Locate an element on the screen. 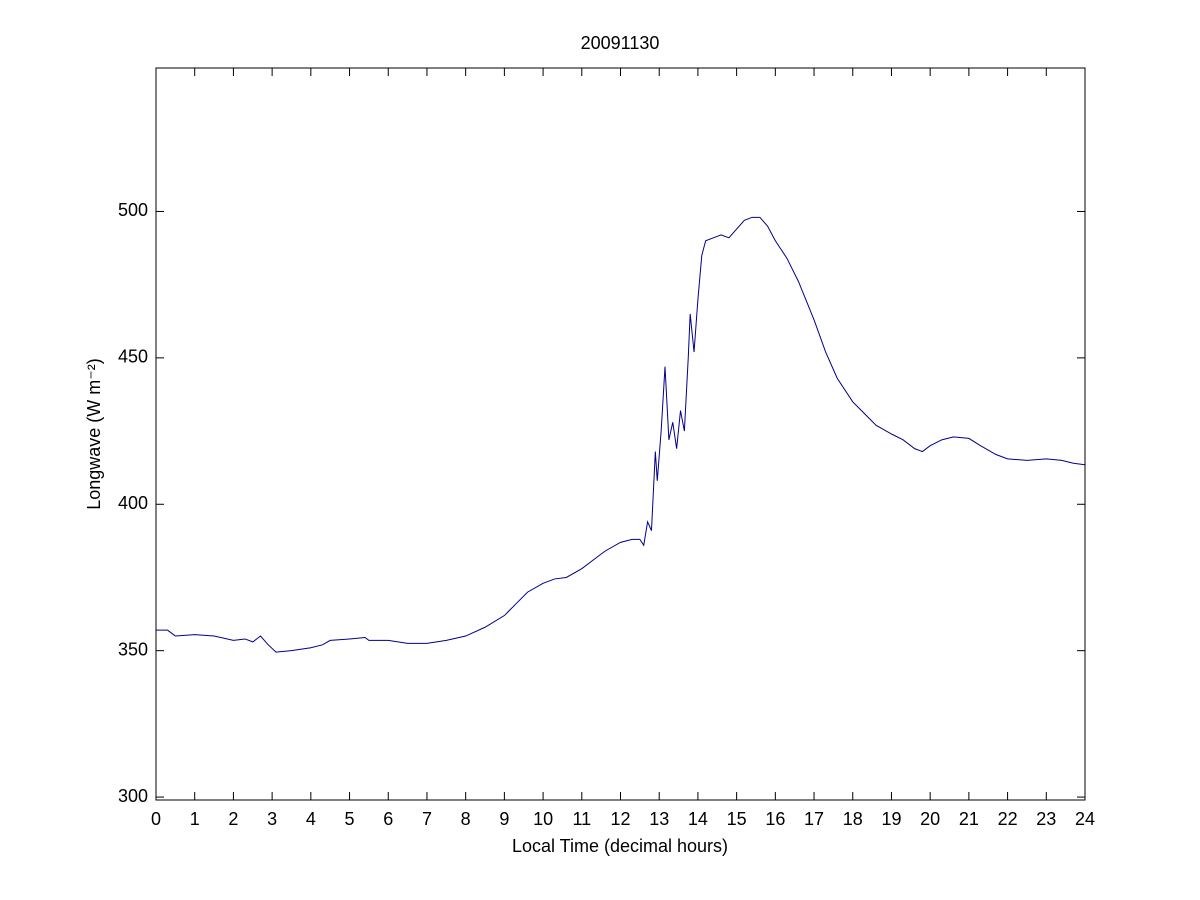 This screenshot has width=1200, height=900. x-tick-label: 17 is located at coordinates (814, 819).